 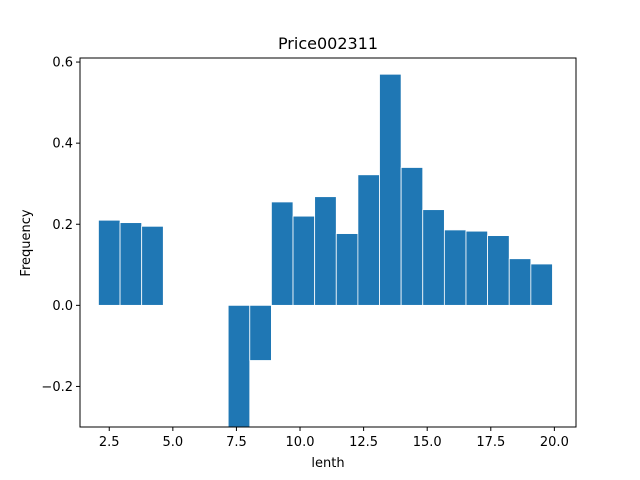 I want to click on x-axis: 2.5 5.0 7.5 10.0 12.5 15.0 17.5 20.0, so click(x=334, y=438).